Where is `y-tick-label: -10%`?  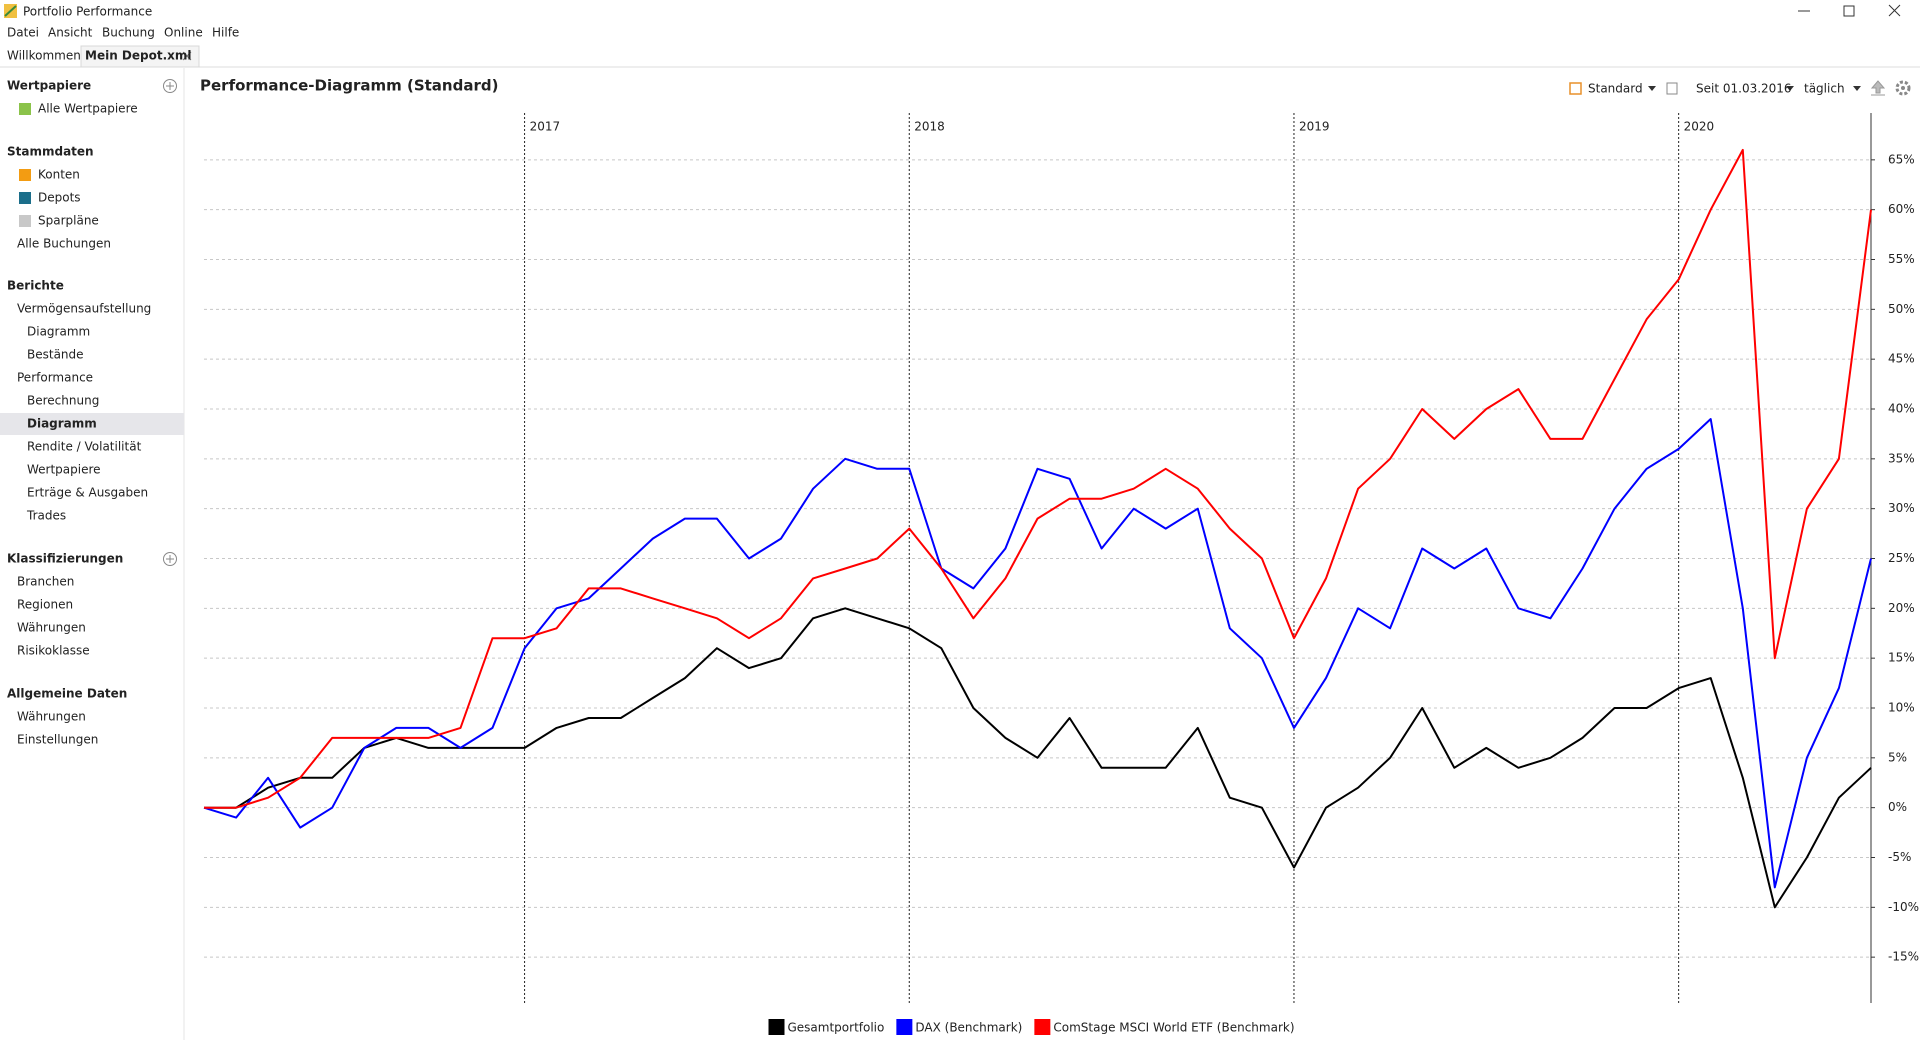 y-tick-label: -10% is located at coordinates (1903, 907).